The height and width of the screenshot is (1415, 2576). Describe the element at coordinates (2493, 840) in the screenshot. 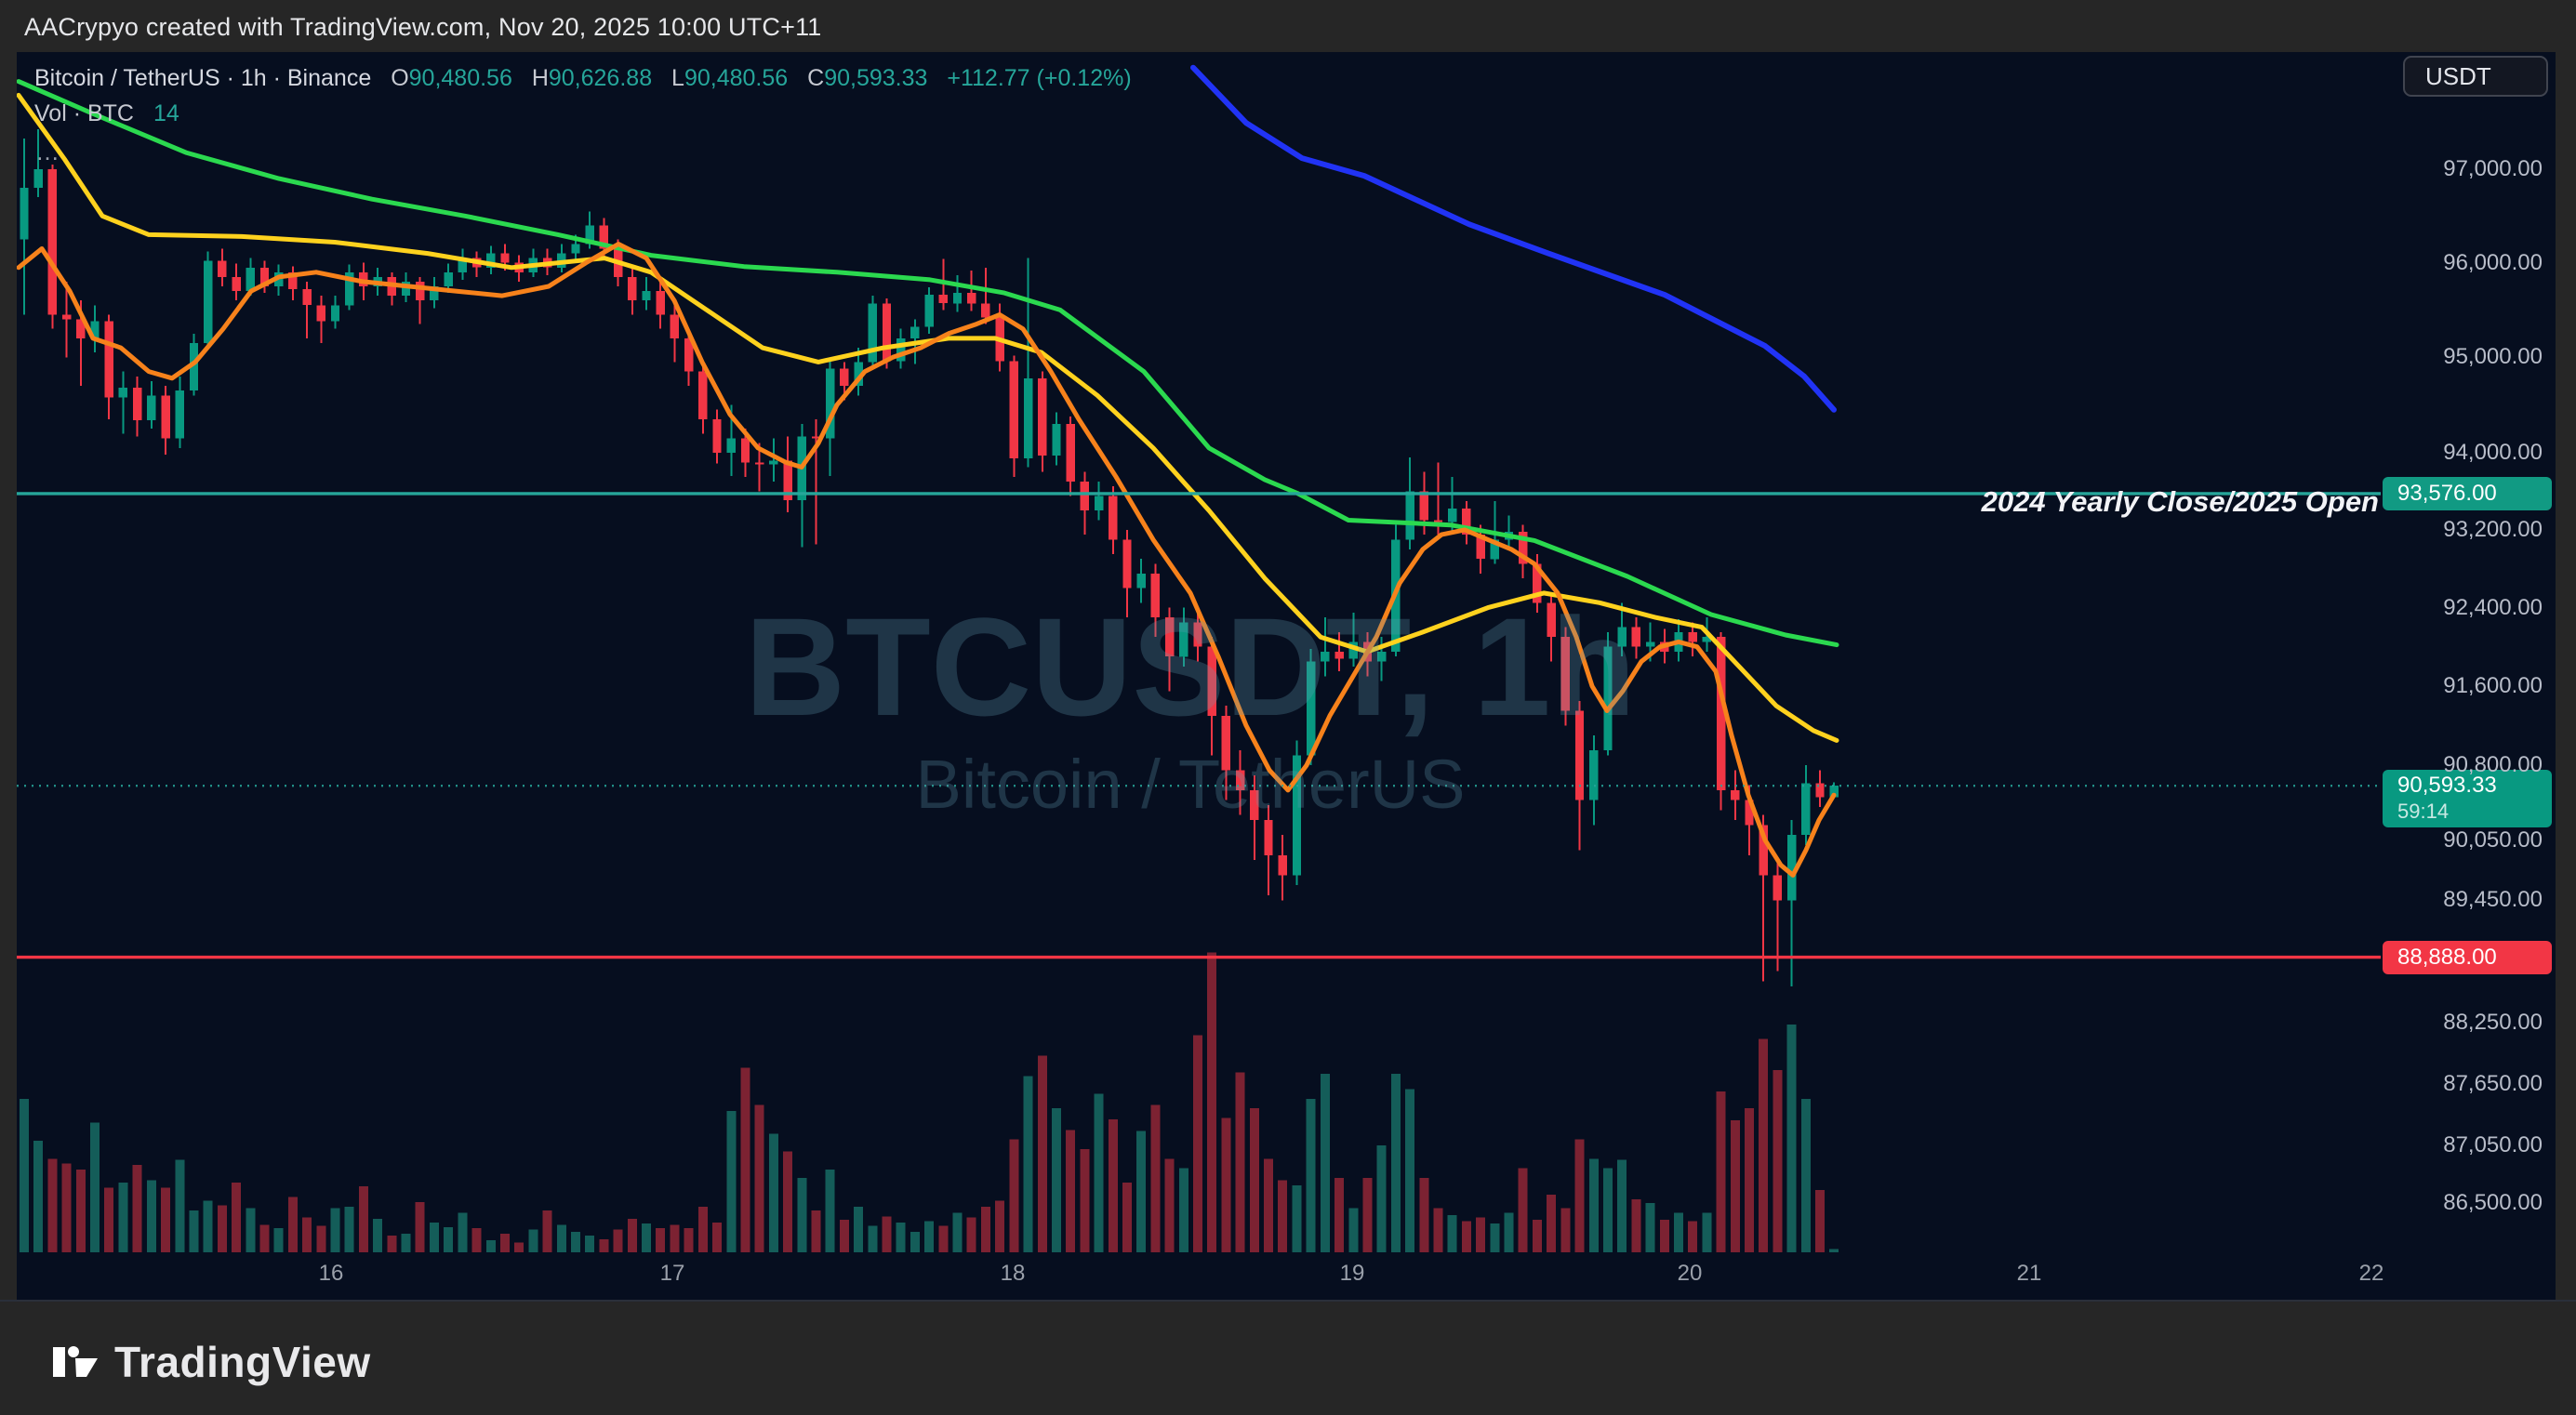

I see `price-axis-label: 90,050.00` at that location.